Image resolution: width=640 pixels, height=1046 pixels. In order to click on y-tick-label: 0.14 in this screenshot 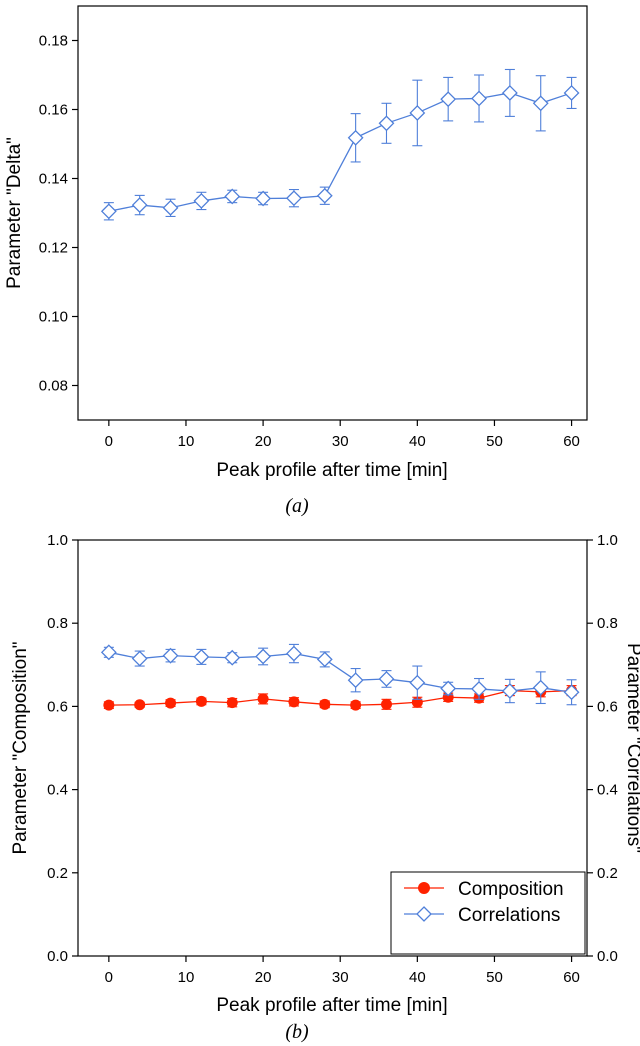, I will do `click(53, 179)`.